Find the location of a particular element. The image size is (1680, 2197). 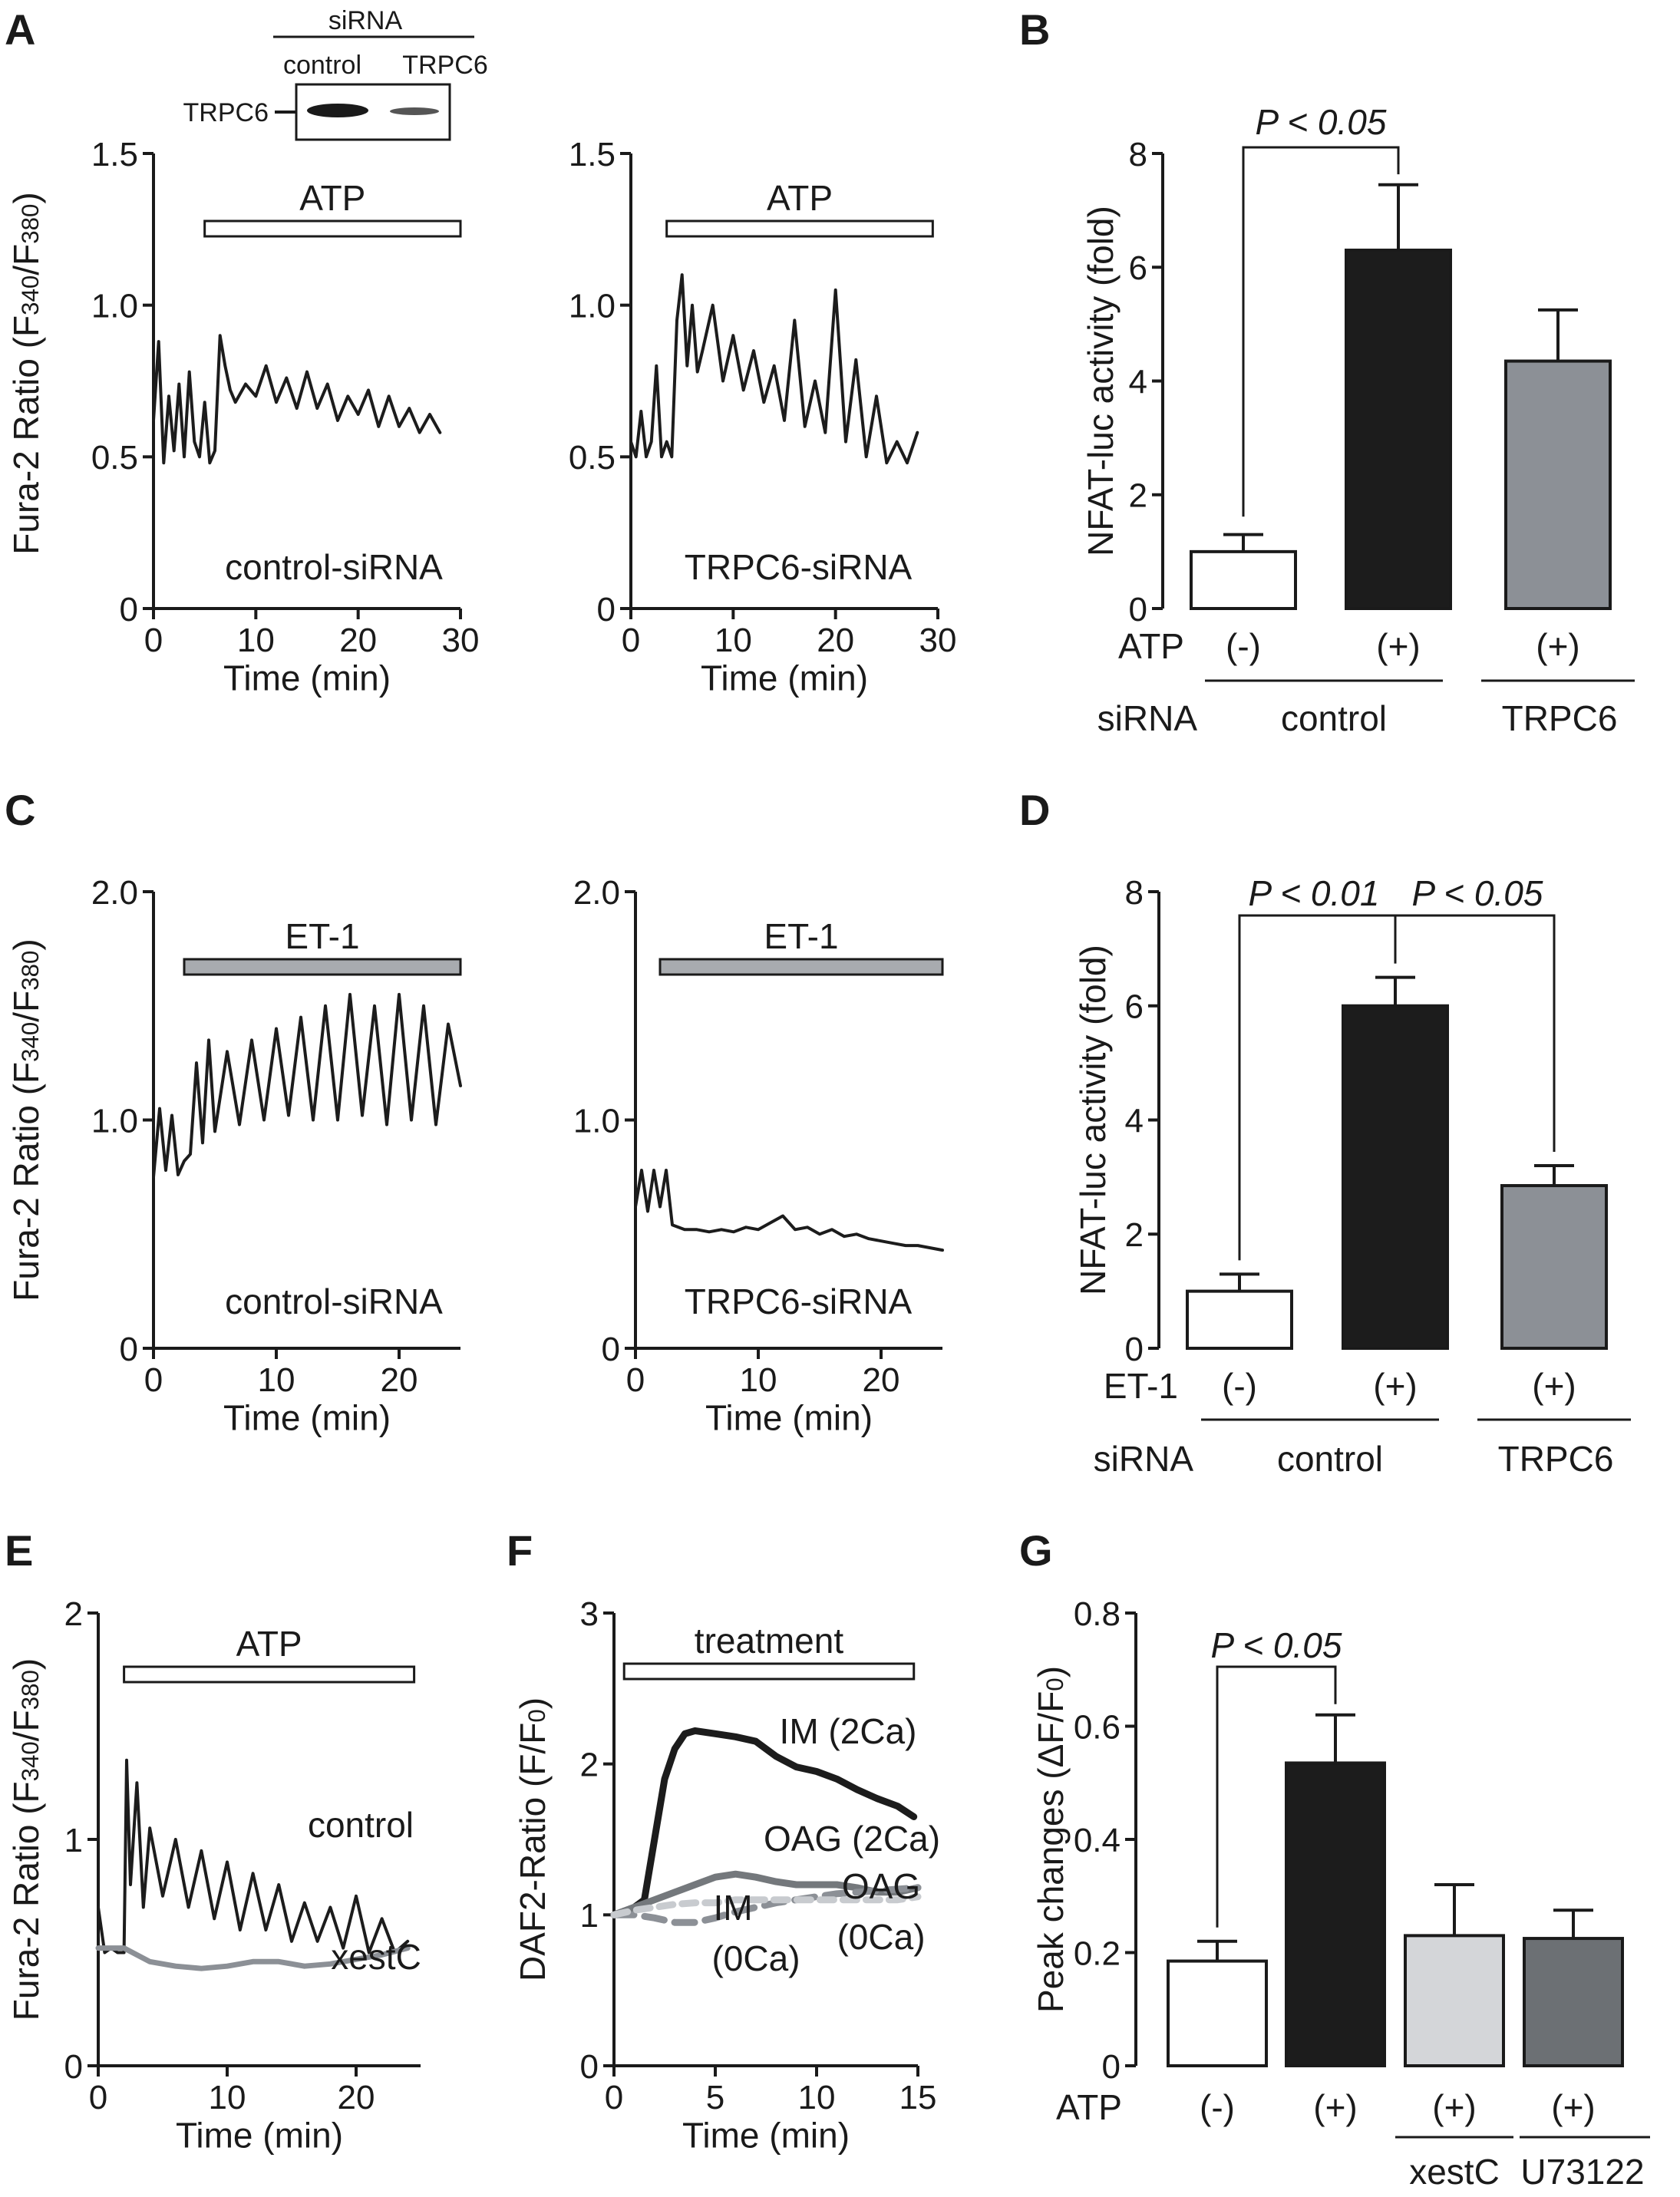

trace-label-oag-2ca: OAG (2Ca) is located at coordinates (852, 1839).